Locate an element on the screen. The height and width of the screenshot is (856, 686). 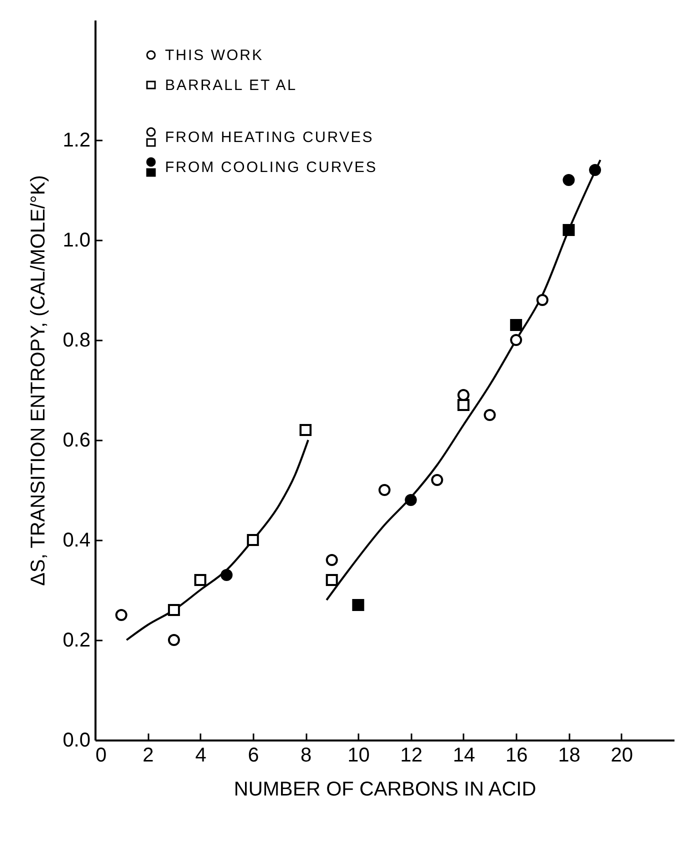
x-tick-label: 0 is located at coordinates (101, 755).